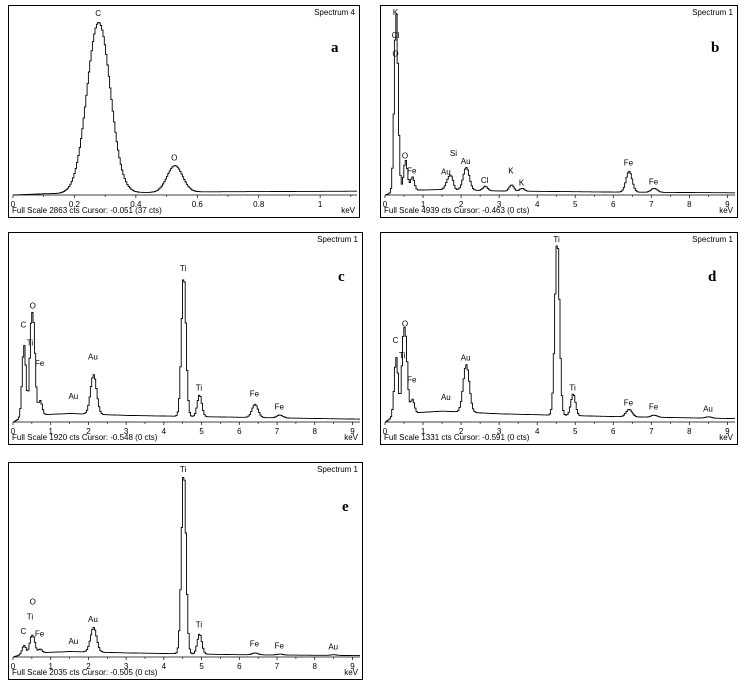 This screenshot has height=689, width=747. Describe the element at coordinates (453, 153) in the screenshot. I see `peak-label: Si` at that location.